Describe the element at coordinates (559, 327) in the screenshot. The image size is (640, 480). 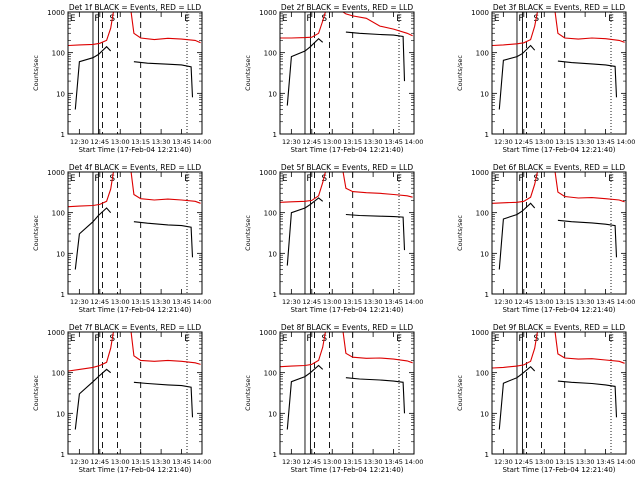
I see `panel-title: Det 9f BLACK = Events, RED = LLD` at that location.